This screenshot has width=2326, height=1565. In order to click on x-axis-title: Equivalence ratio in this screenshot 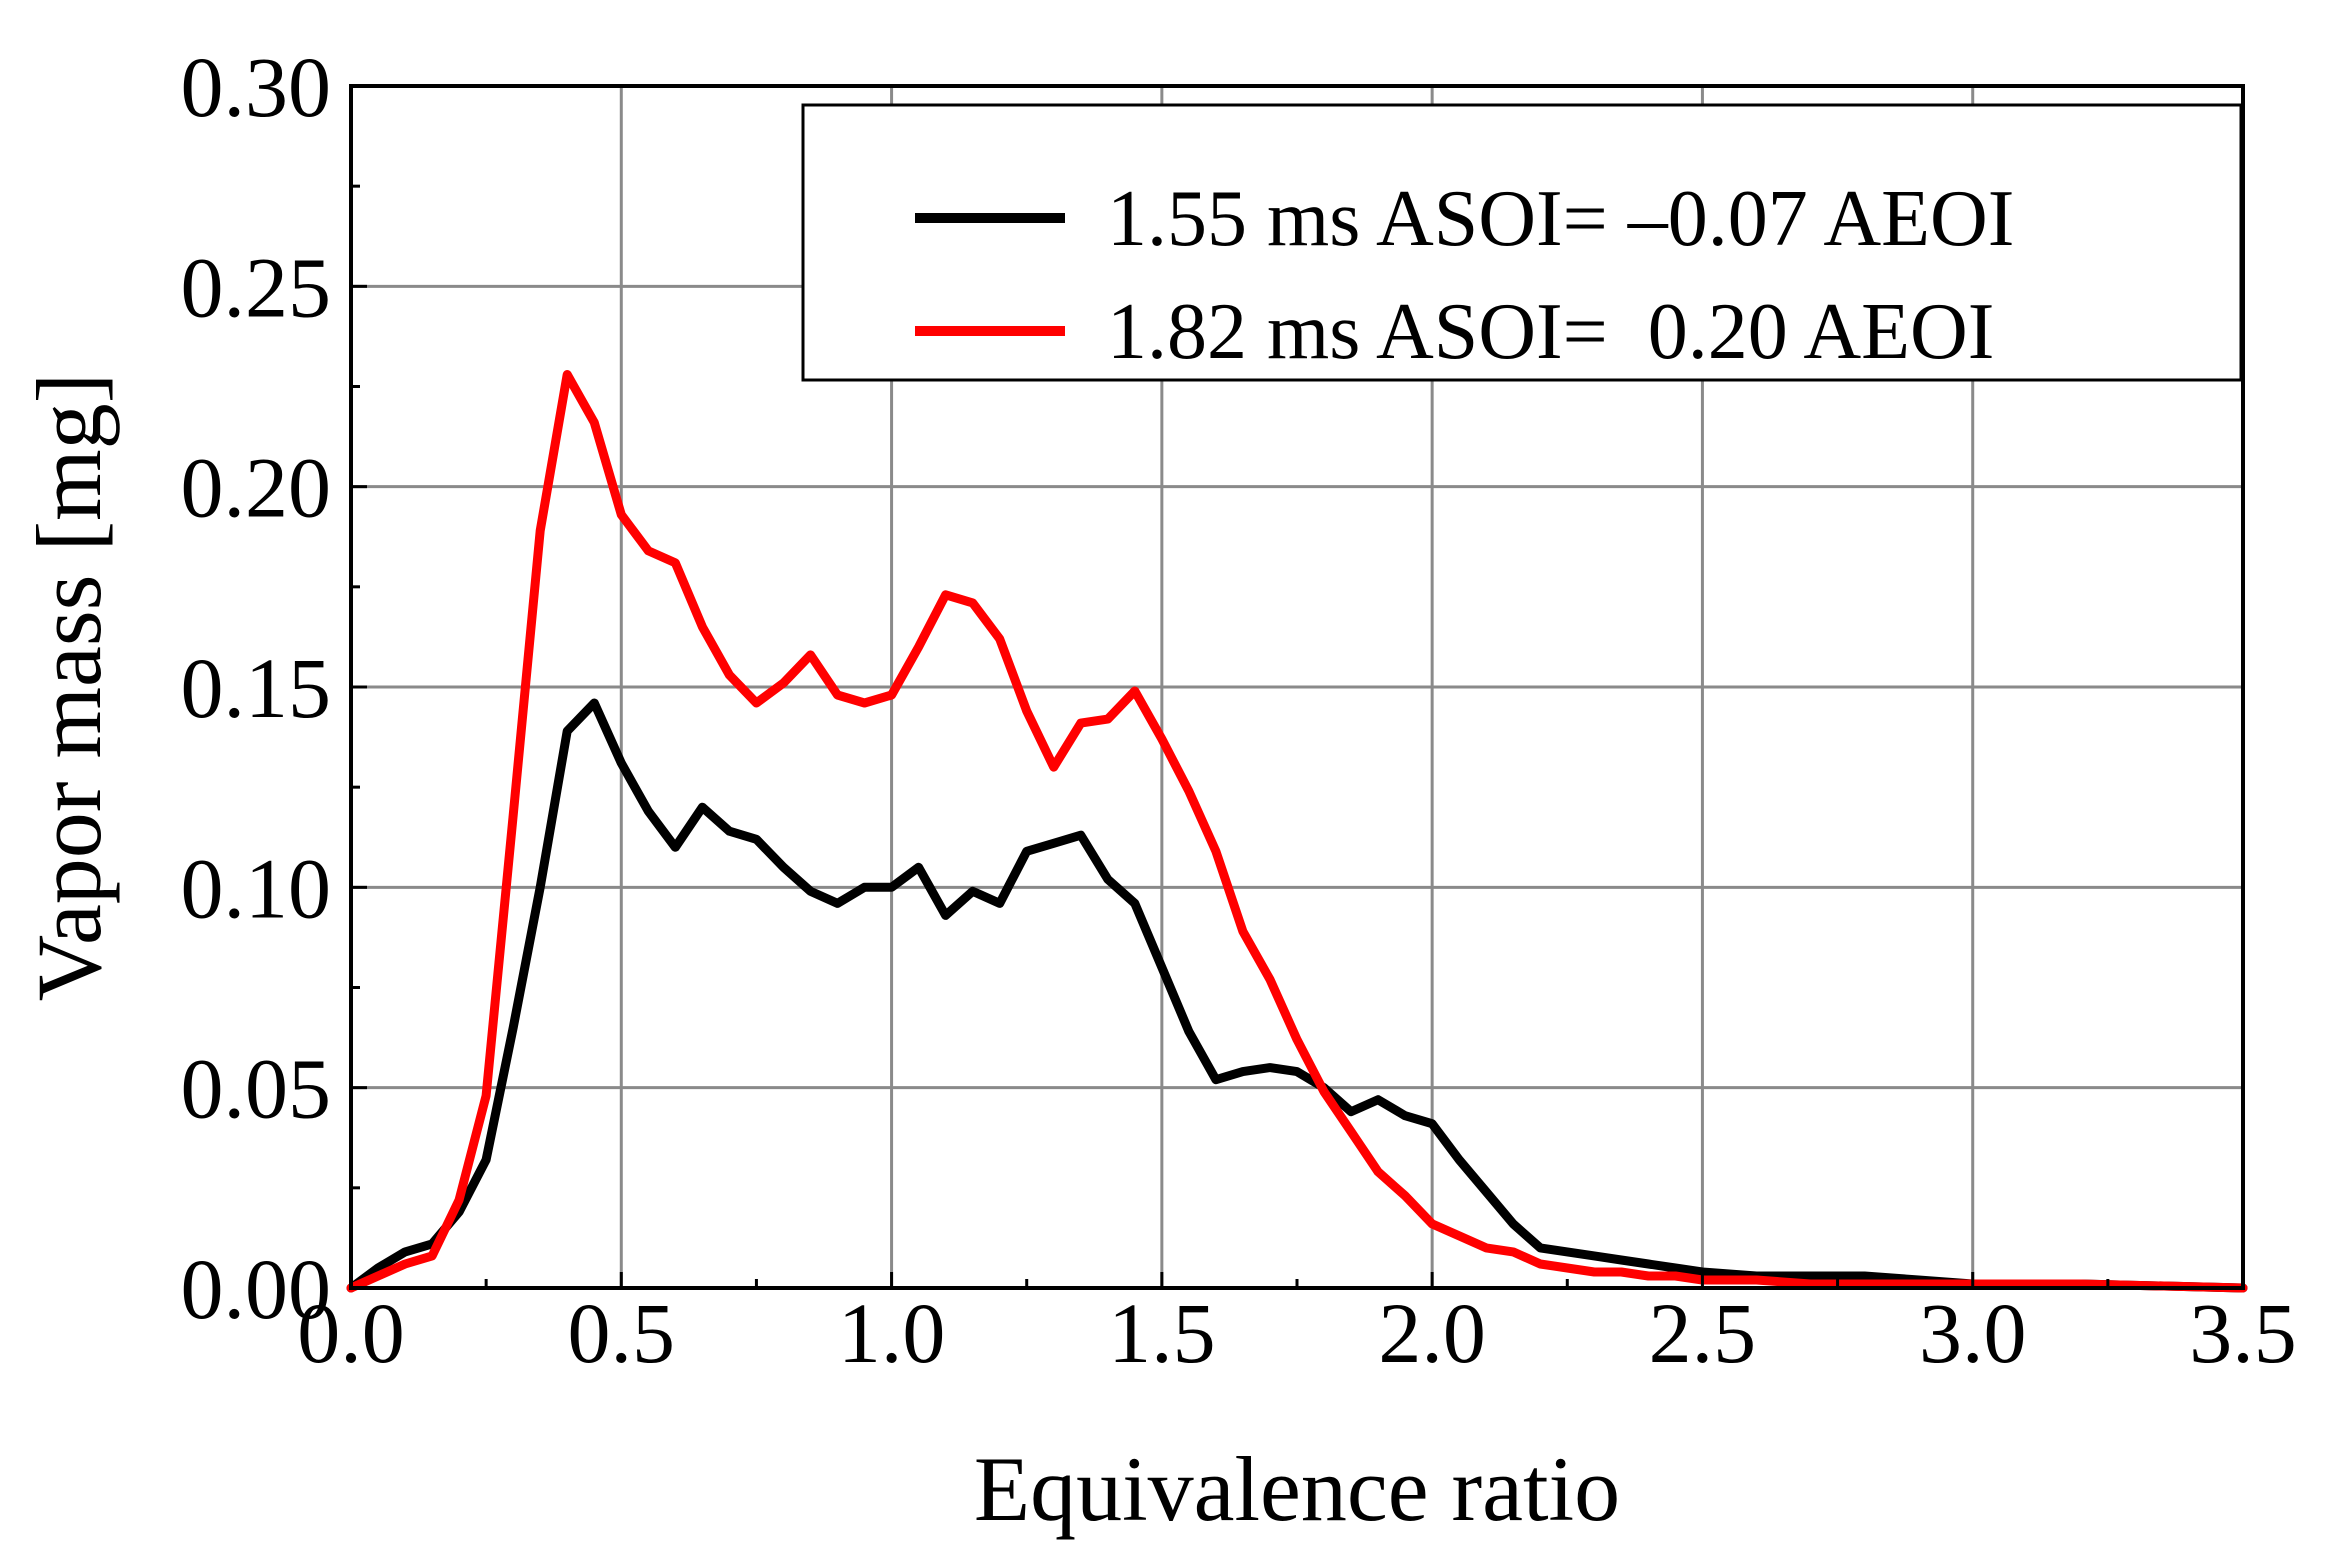, I will do `click(1297, 1489)`.